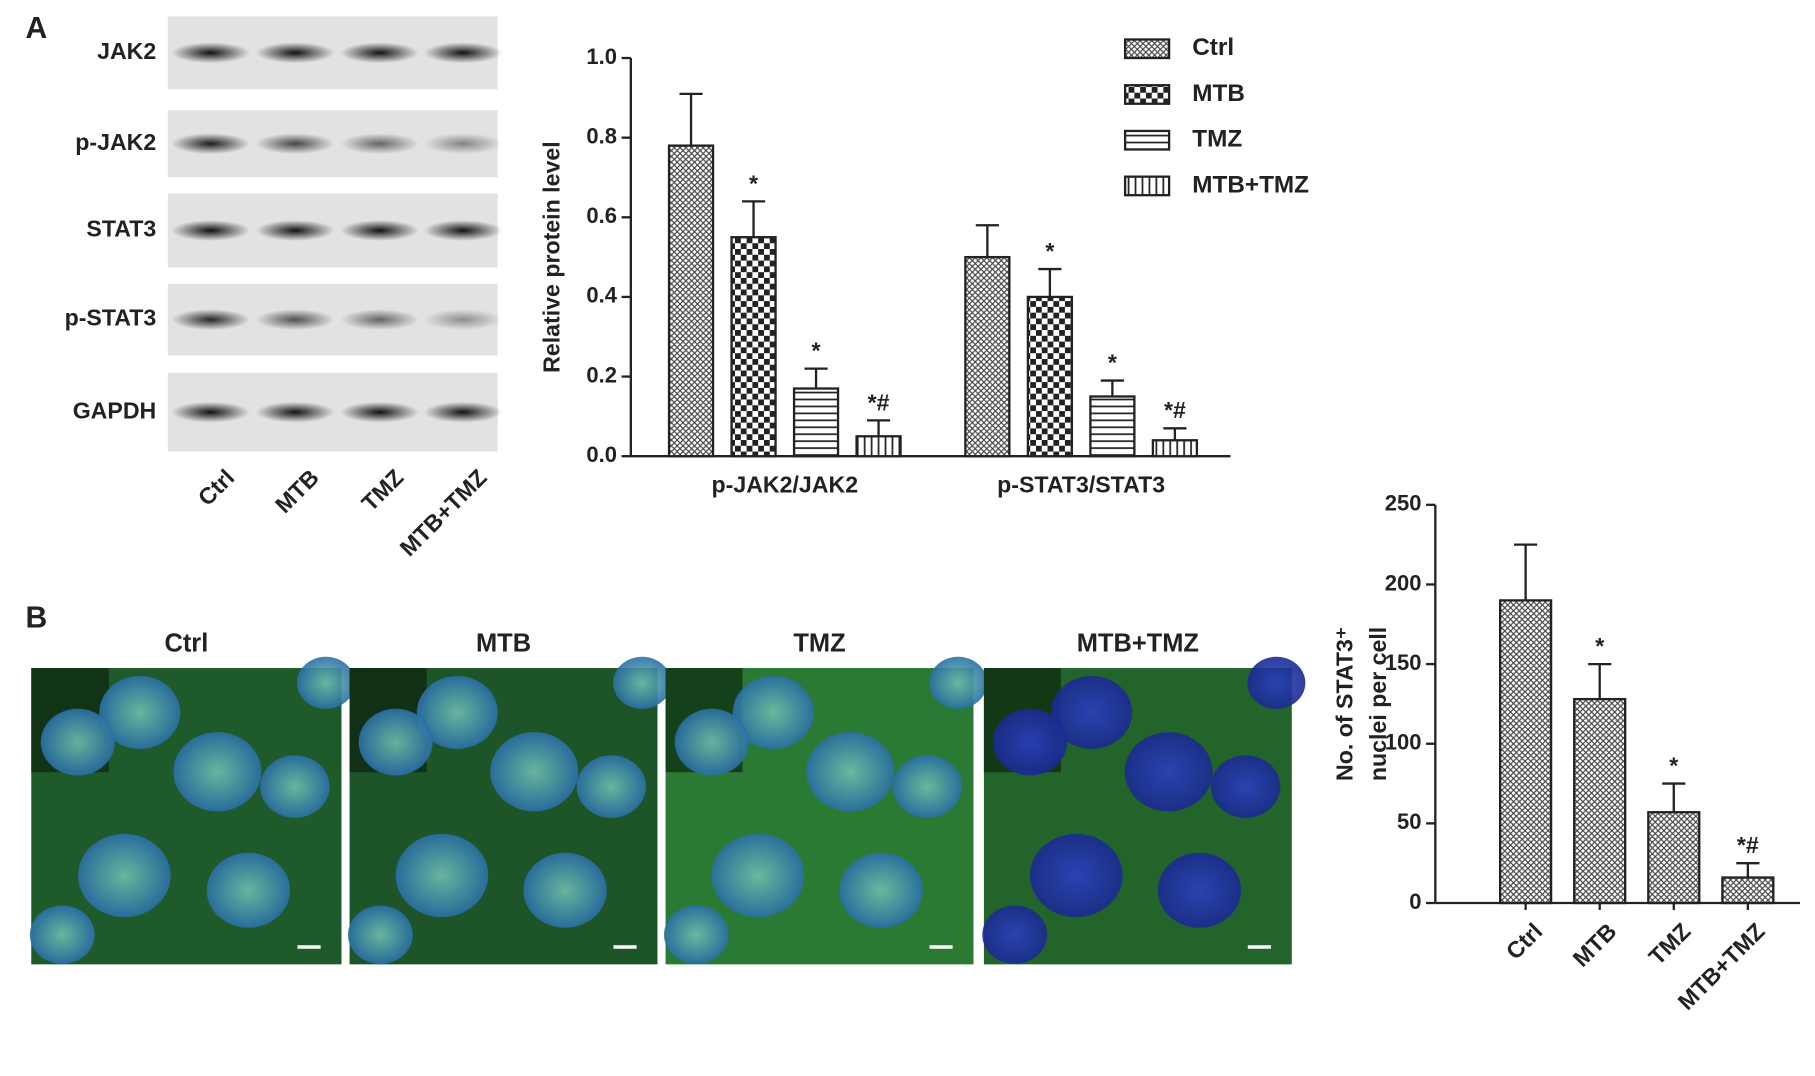 The width and height of the screenshot is (1815, 1076). Describe the element at coordinates (1409, 821) in the screenshot. I see `y-tick-label: 50` at that location.